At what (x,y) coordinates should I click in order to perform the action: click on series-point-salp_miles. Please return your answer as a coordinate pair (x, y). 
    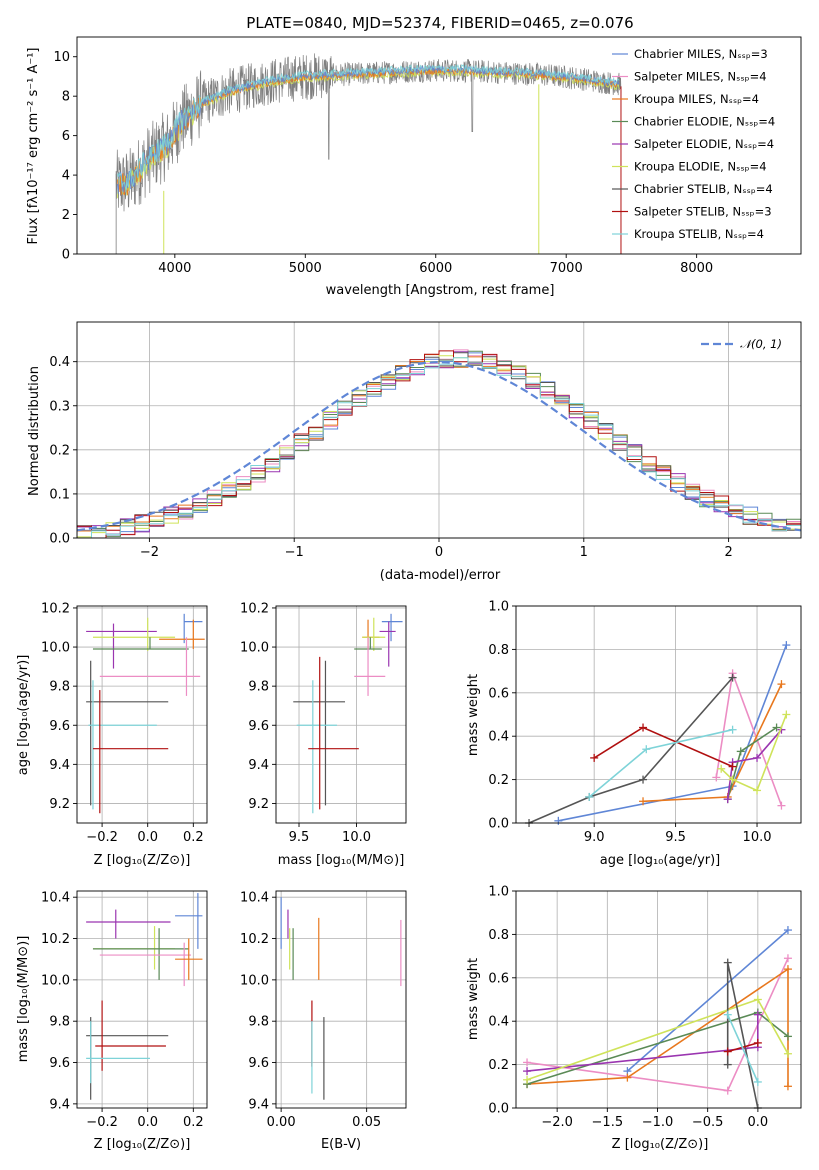
    Looking at the image, I should click on (527, 1062).